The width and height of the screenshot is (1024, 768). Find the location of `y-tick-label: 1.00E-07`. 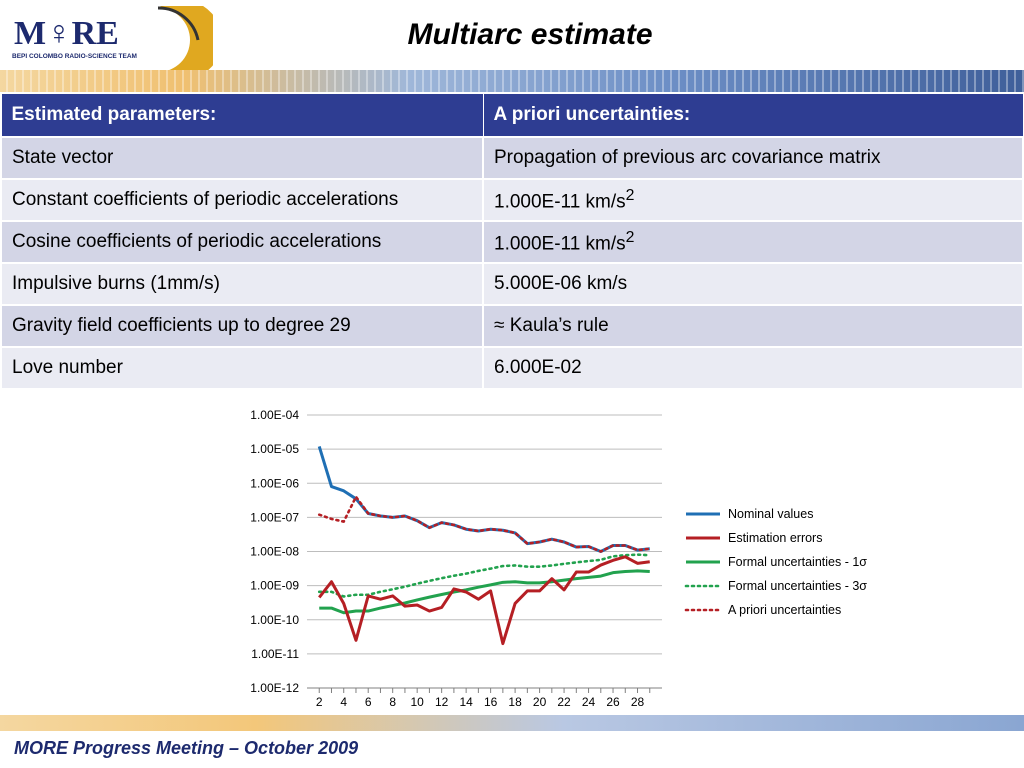

y-tick-label: 1.00E-07 is located at coordinates (274, 517).